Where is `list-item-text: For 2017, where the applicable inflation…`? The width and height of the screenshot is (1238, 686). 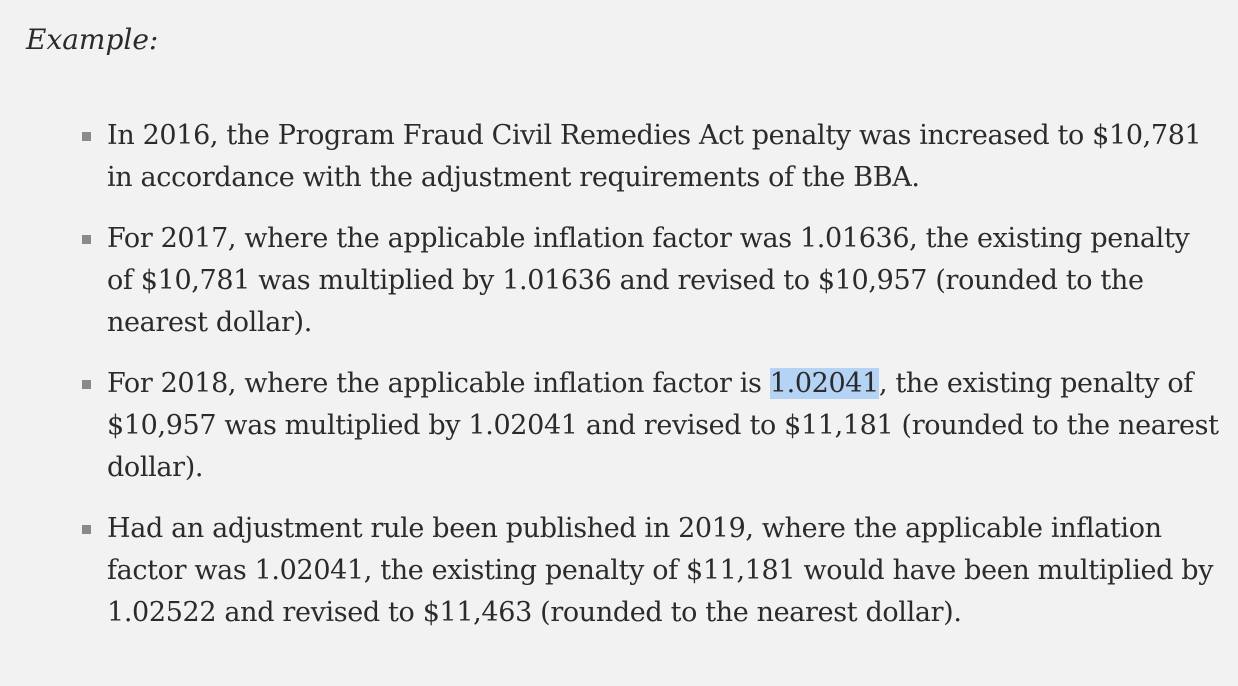 list-item-text: For 2017, where the applicable inflation… is located at coordinates (648, 280).